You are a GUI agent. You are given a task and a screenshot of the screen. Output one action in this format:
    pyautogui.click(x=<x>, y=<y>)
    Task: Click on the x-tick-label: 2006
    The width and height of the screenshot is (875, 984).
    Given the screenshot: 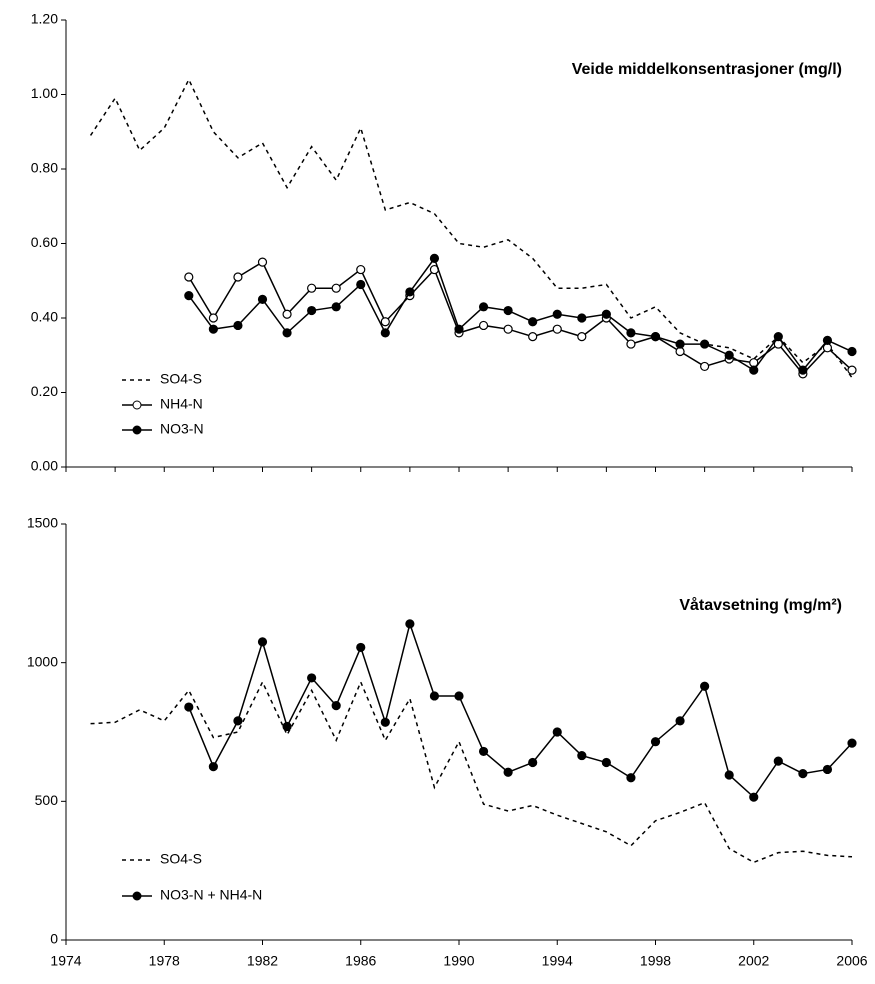 What is the action you would take?
    pyautogui.click(x=851, y=961)
    